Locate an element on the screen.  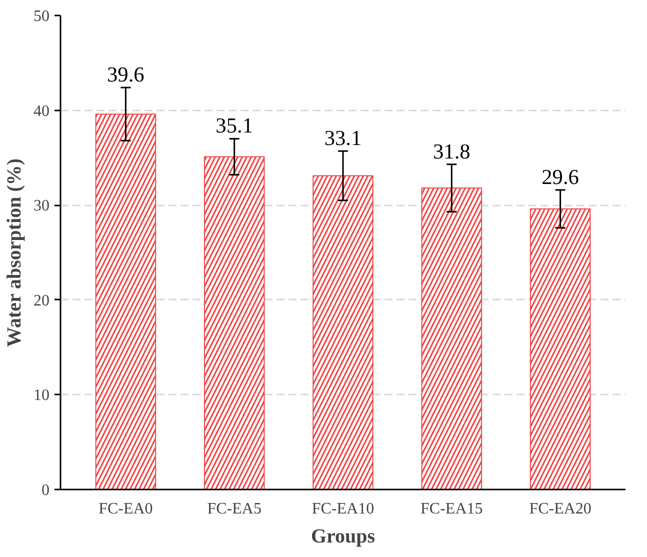
y-tick-label: 0 is located at coordinates (46, 490).